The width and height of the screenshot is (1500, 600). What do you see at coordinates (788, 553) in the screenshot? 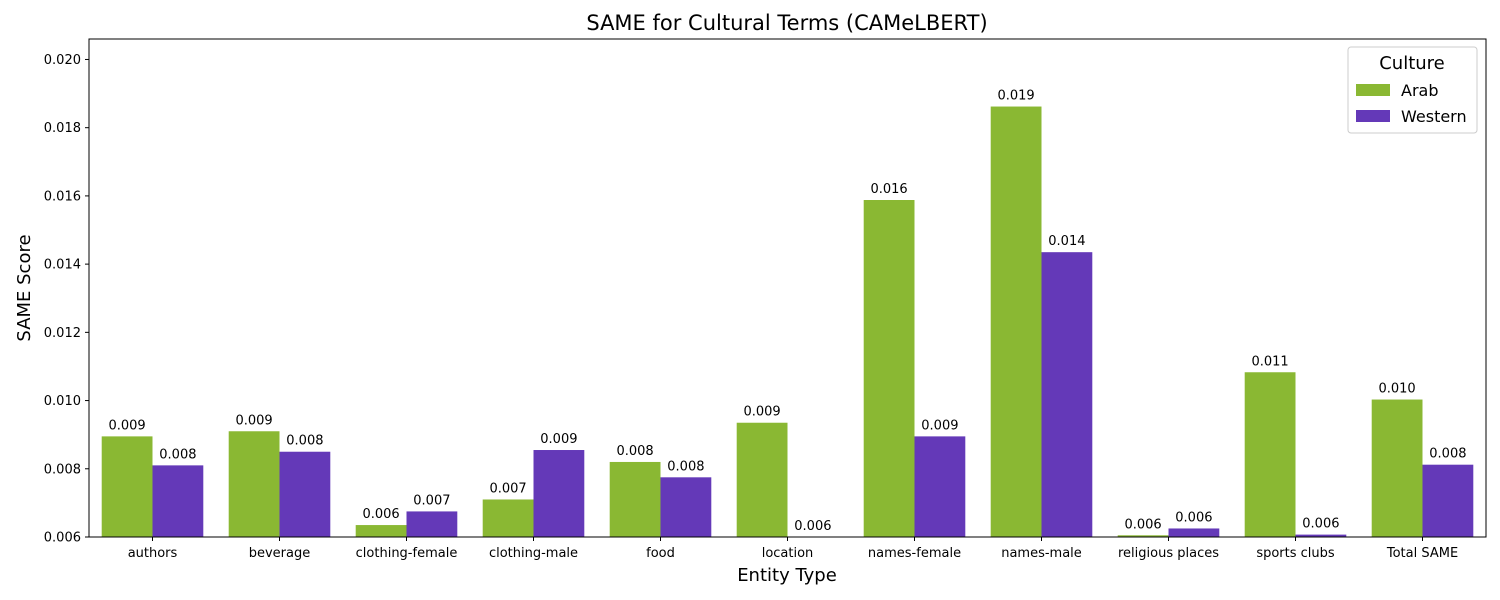
I see `x-tick-label: location` at bounding box center [788, 553].